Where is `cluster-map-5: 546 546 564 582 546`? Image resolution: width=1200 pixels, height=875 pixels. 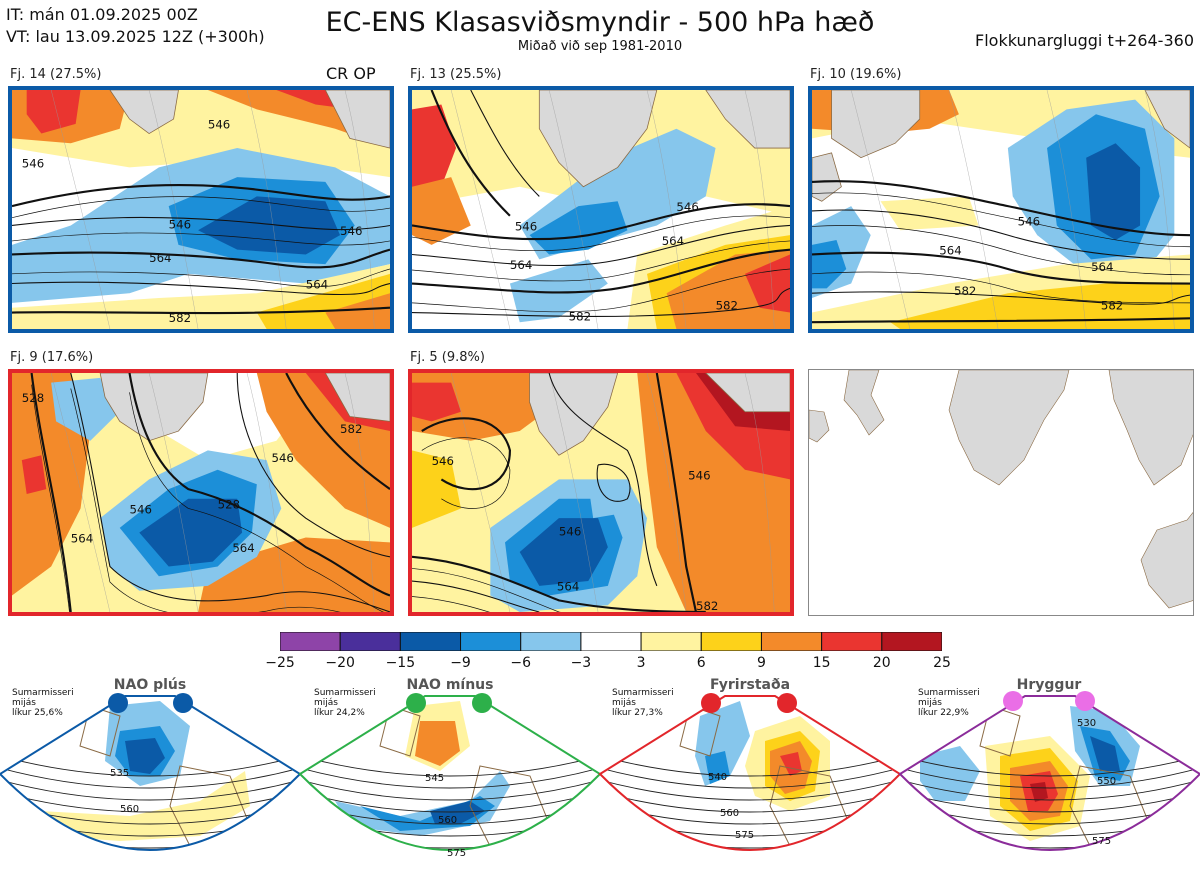 cluster-map-5: 546 546 564 582 546 is located at coordinates (601, 492).